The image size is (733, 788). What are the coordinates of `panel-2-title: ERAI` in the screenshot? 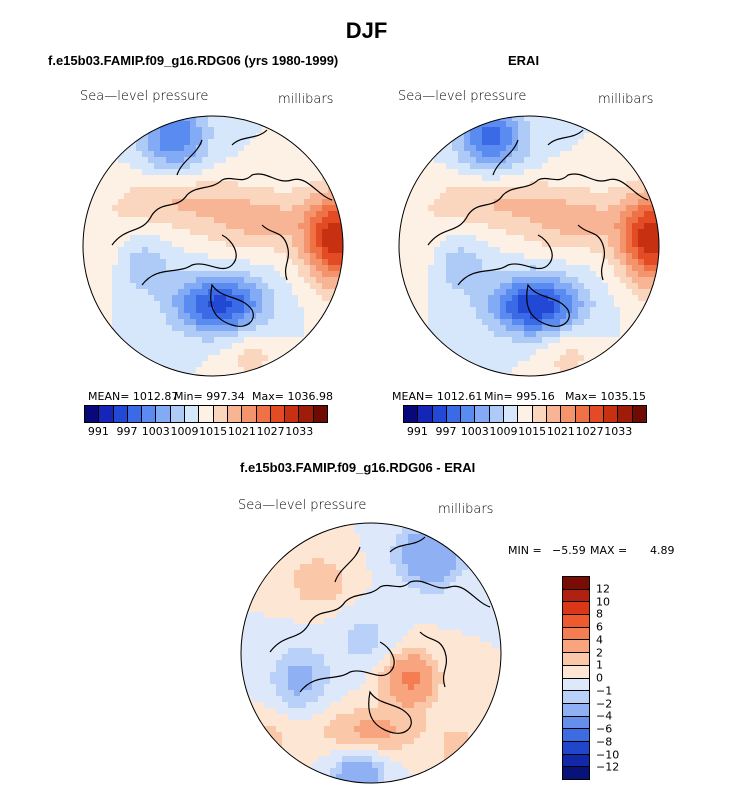 It's located at (524, 60).